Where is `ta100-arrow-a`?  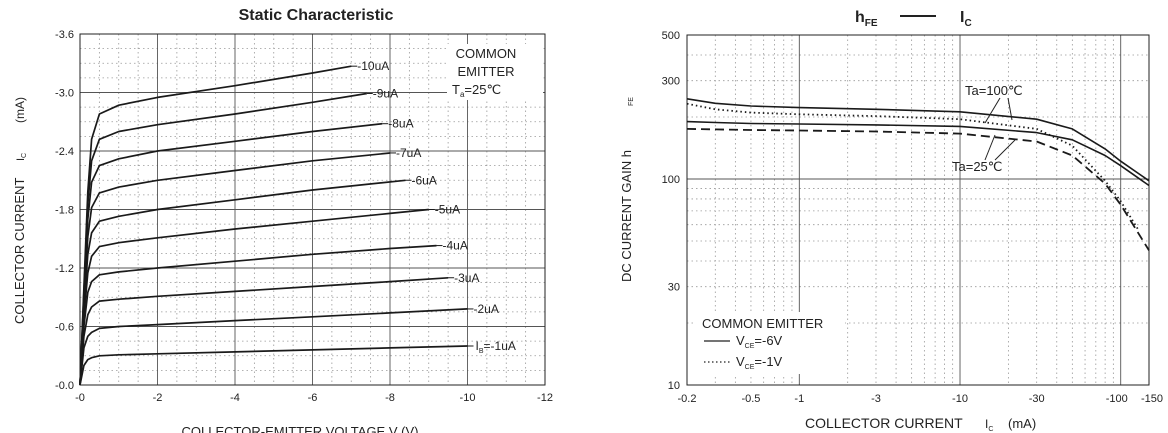
ta100-arrow-a is located at coordinates (992, 110).